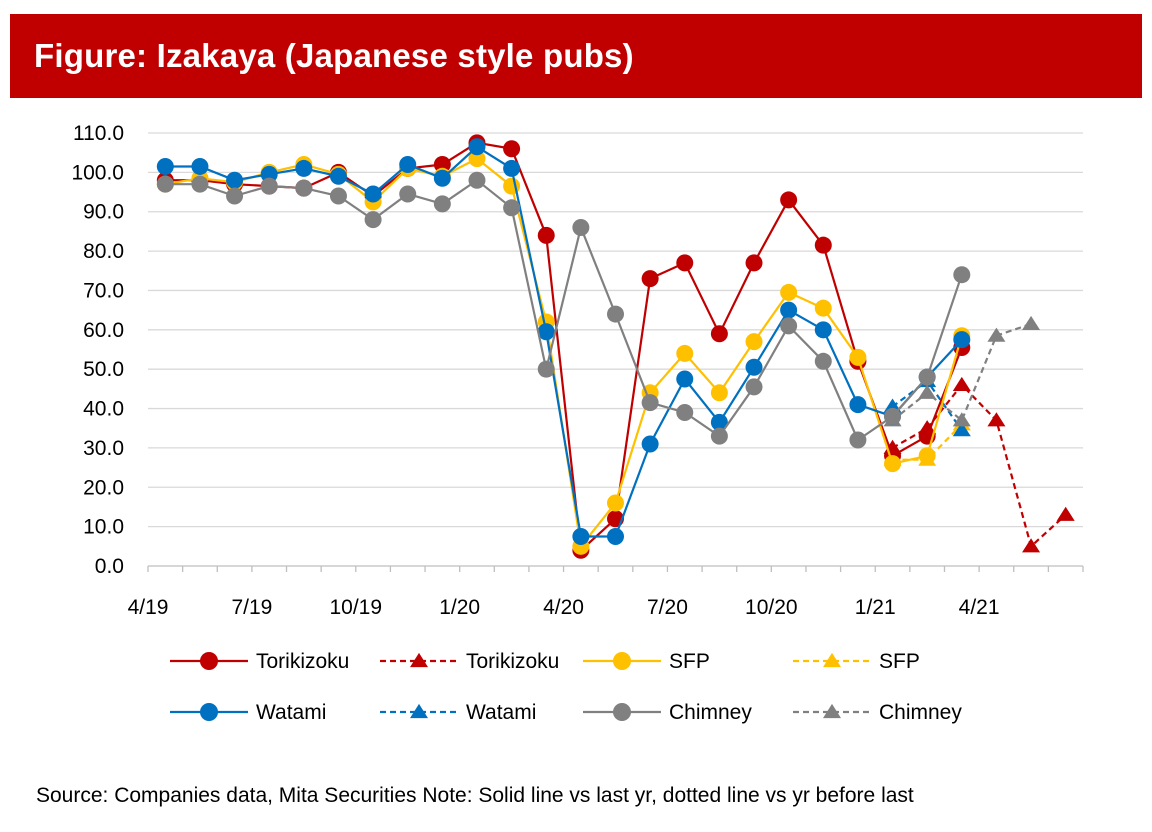  I want to click on legend-item: Watami, so click(458, 712).